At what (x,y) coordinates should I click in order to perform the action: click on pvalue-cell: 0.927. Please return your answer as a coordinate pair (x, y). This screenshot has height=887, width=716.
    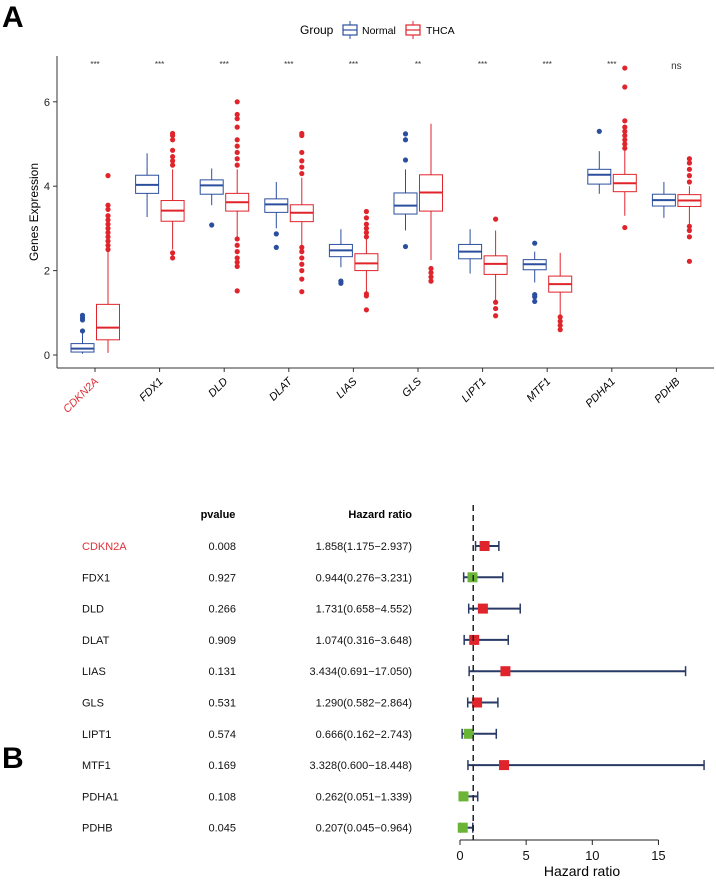
    Looking at the image, I should click on (222, 578).